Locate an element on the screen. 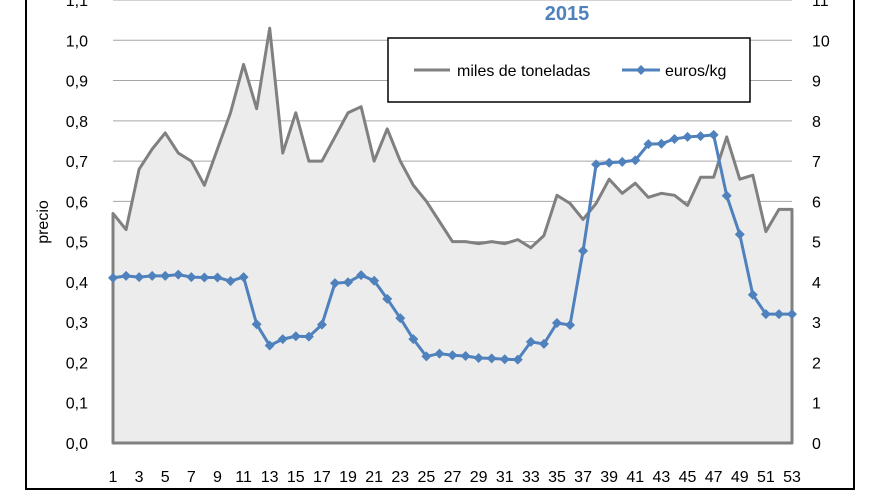 The height and width of the screenshot is (495, 880). right-axis-ticks: 0 1 2 3 4 5 6 7 8 9 10 11 is located at coordinates (821, 226).